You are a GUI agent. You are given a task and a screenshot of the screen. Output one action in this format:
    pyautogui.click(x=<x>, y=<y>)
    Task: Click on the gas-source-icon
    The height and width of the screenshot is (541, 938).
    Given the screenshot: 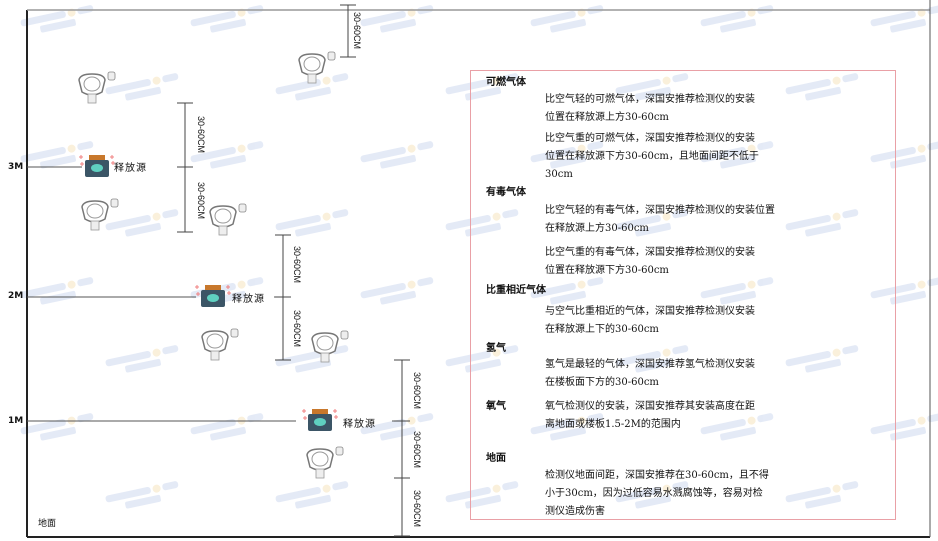 What is the action you would take?
    pyautogui.click(x=97, y=166)
    